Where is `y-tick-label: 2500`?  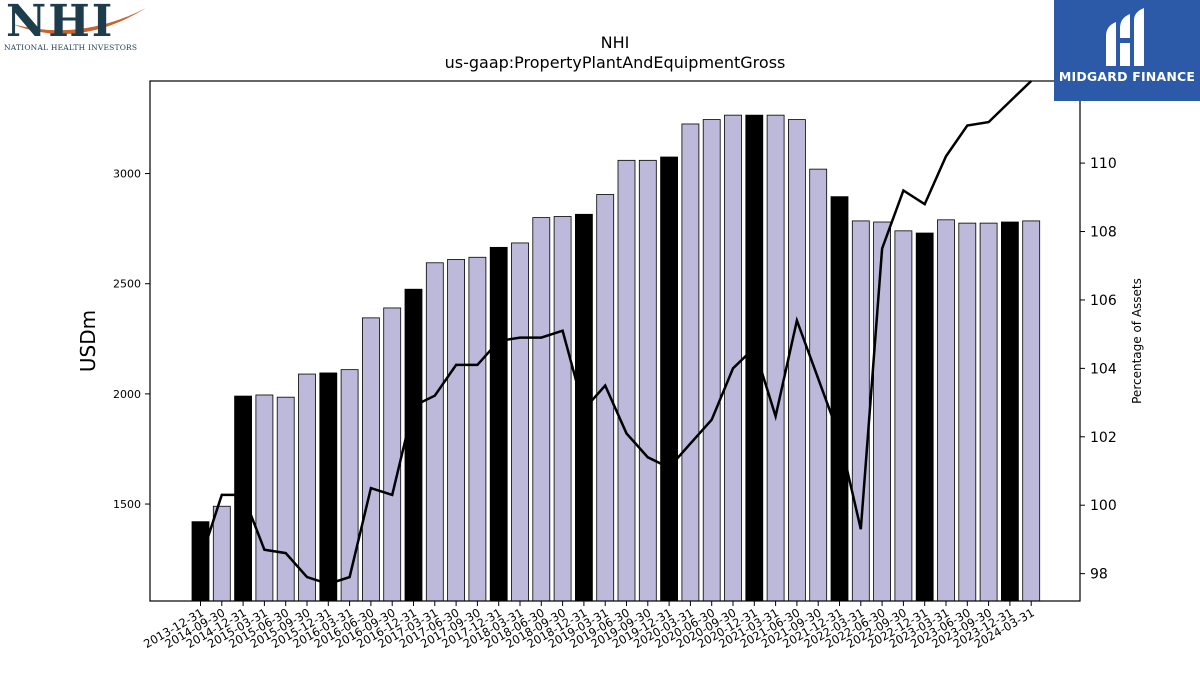
y-tick-label: 2500 is located at coordinates (127, 284).